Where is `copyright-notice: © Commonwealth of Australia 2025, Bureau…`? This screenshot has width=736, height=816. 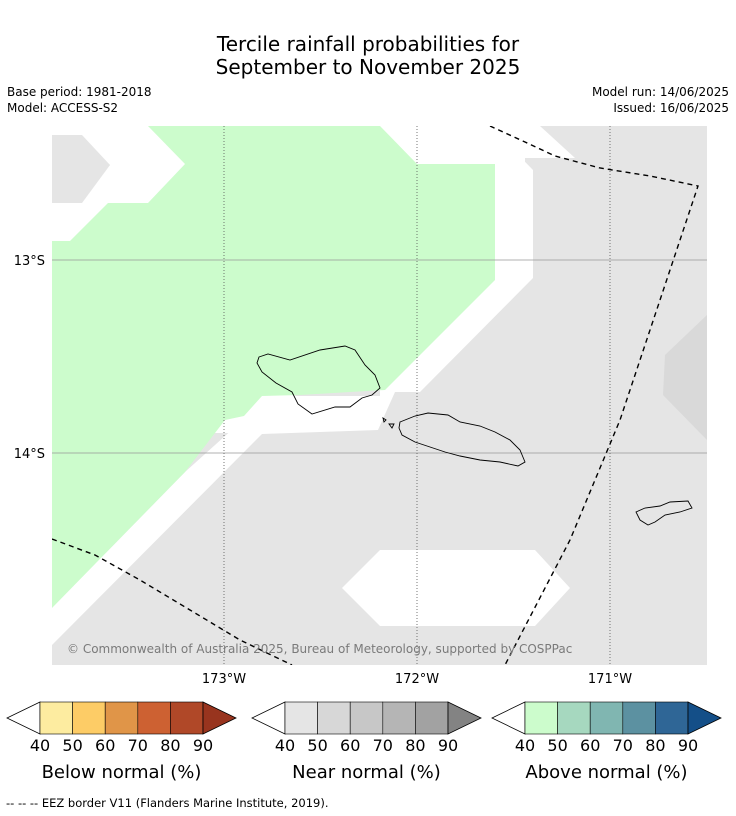 copyright-notice: © Commonwealth of Australia 2025, Bureau… is located at coordinates (319, 649).